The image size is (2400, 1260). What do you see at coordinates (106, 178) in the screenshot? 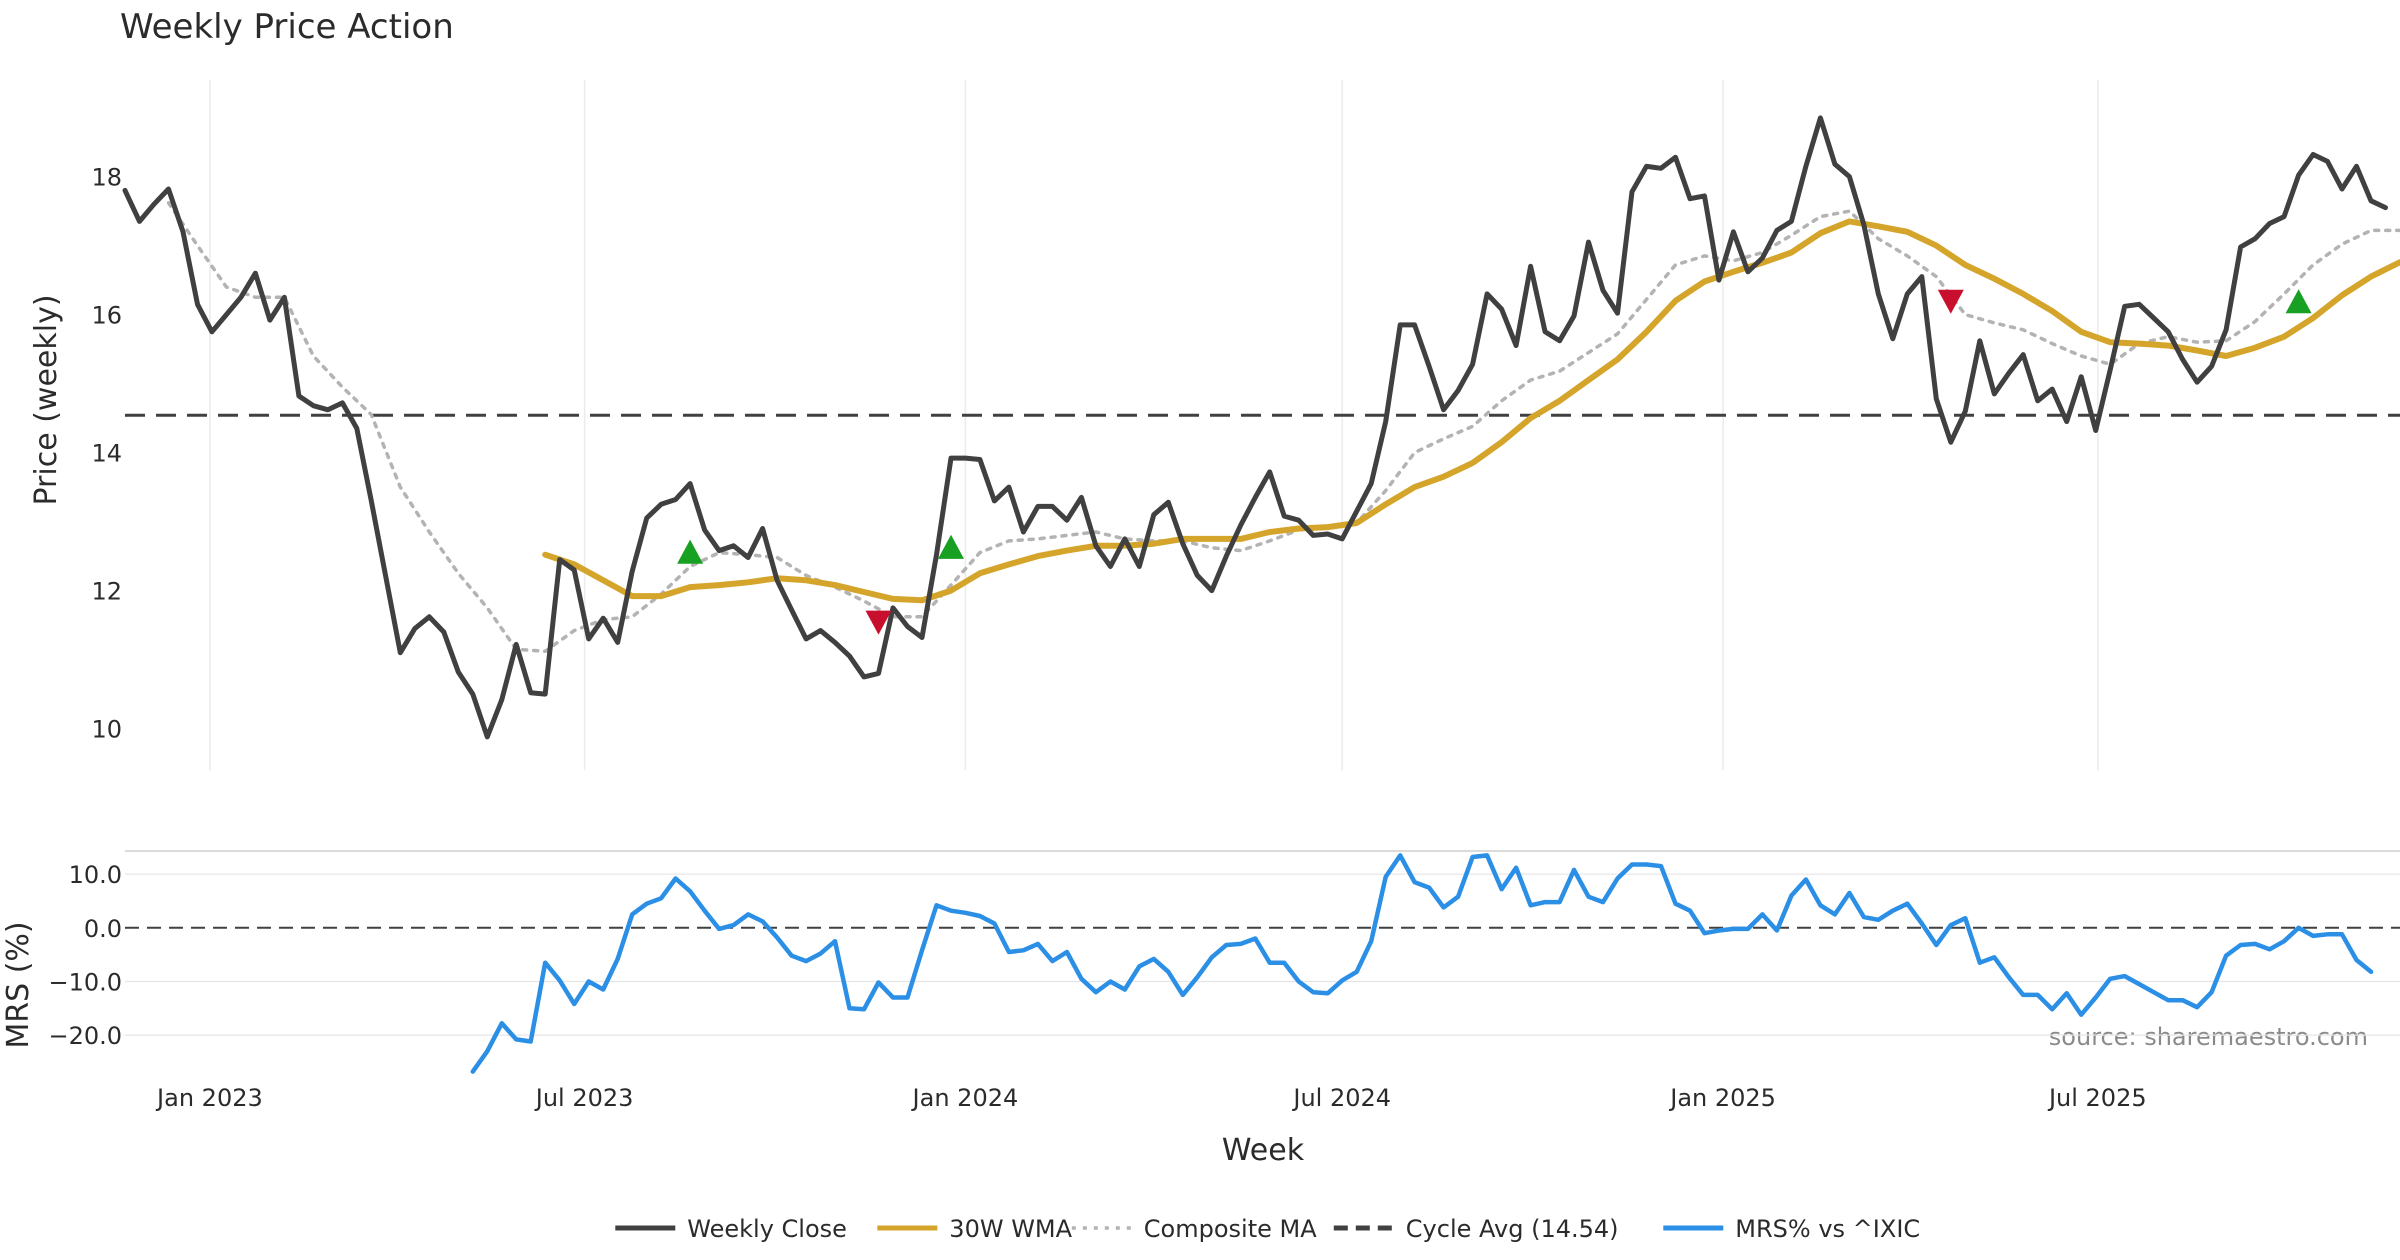
I see `y-tick-label: 18` at bounding box center [106, 178].